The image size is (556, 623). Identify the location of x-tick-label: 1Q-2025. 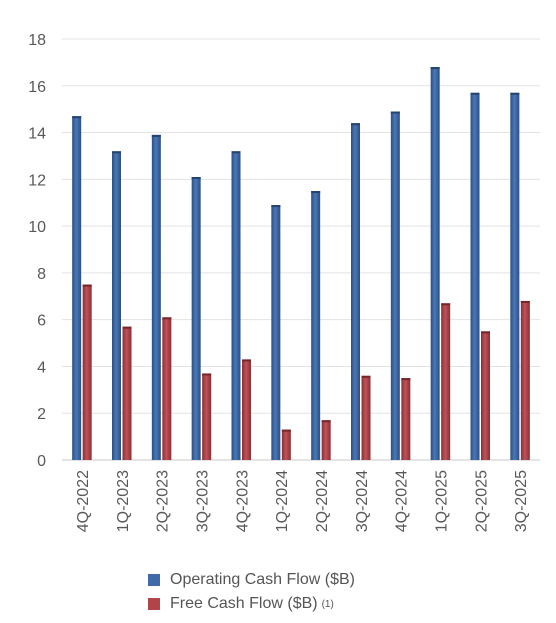
(441, 501).